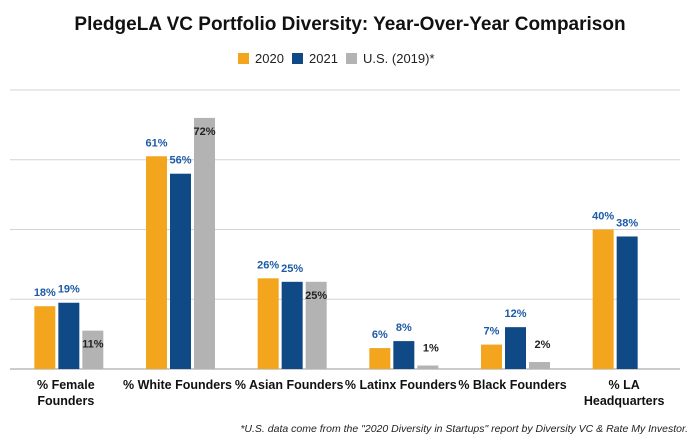 This screenshot has width=700, height=447. What do you see at coordinates (323, 58) in the screenshot?
I see `legend-label: 2021` at bounding box center [323, 58].